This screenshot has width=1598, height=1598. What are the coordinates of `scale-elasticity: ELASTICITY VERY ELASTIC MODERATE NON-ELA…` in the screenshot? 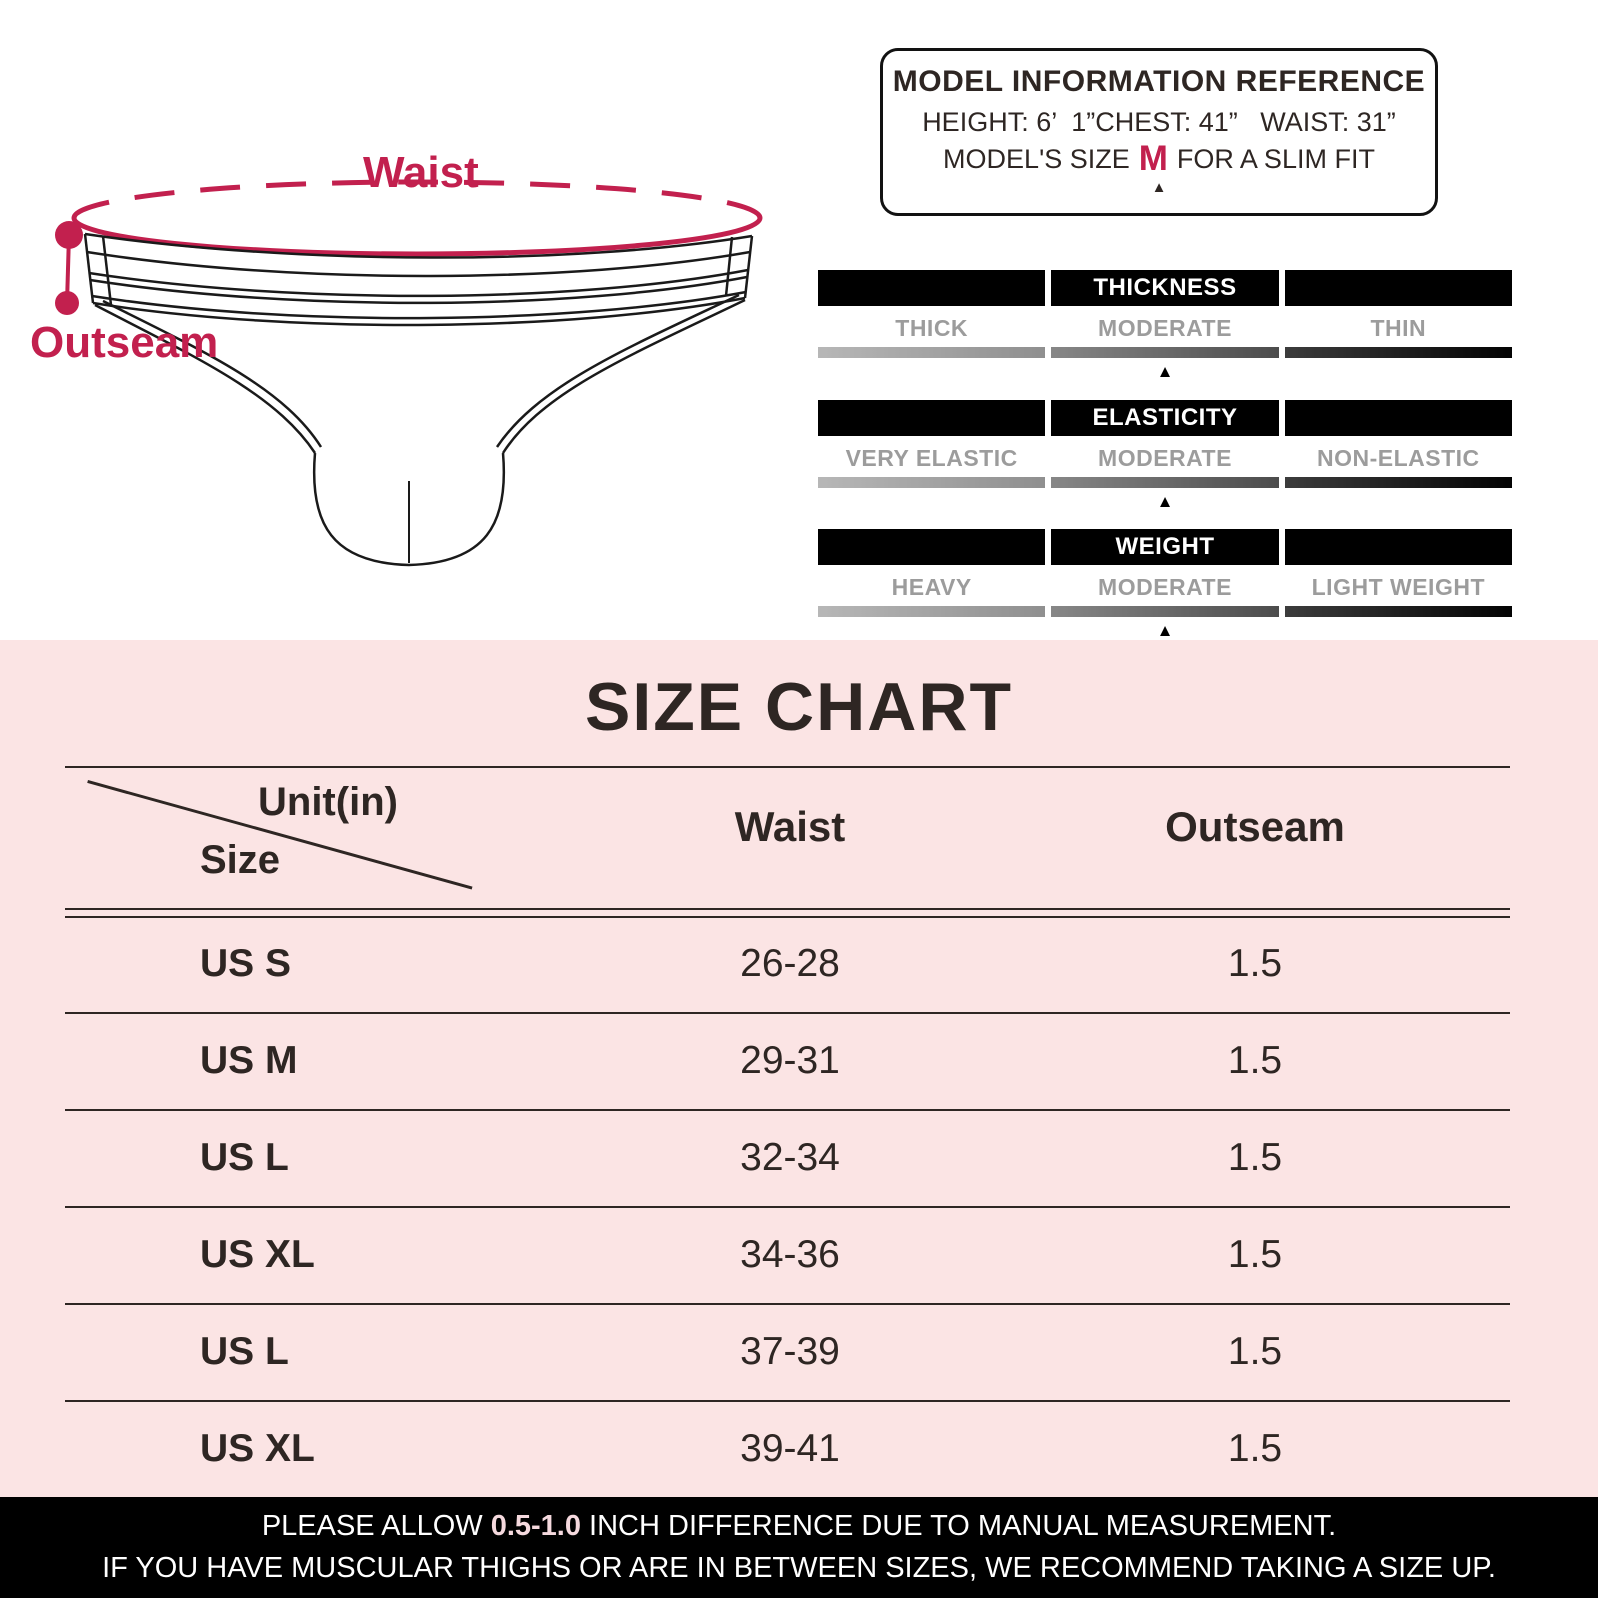 It's located at (1165, 455).